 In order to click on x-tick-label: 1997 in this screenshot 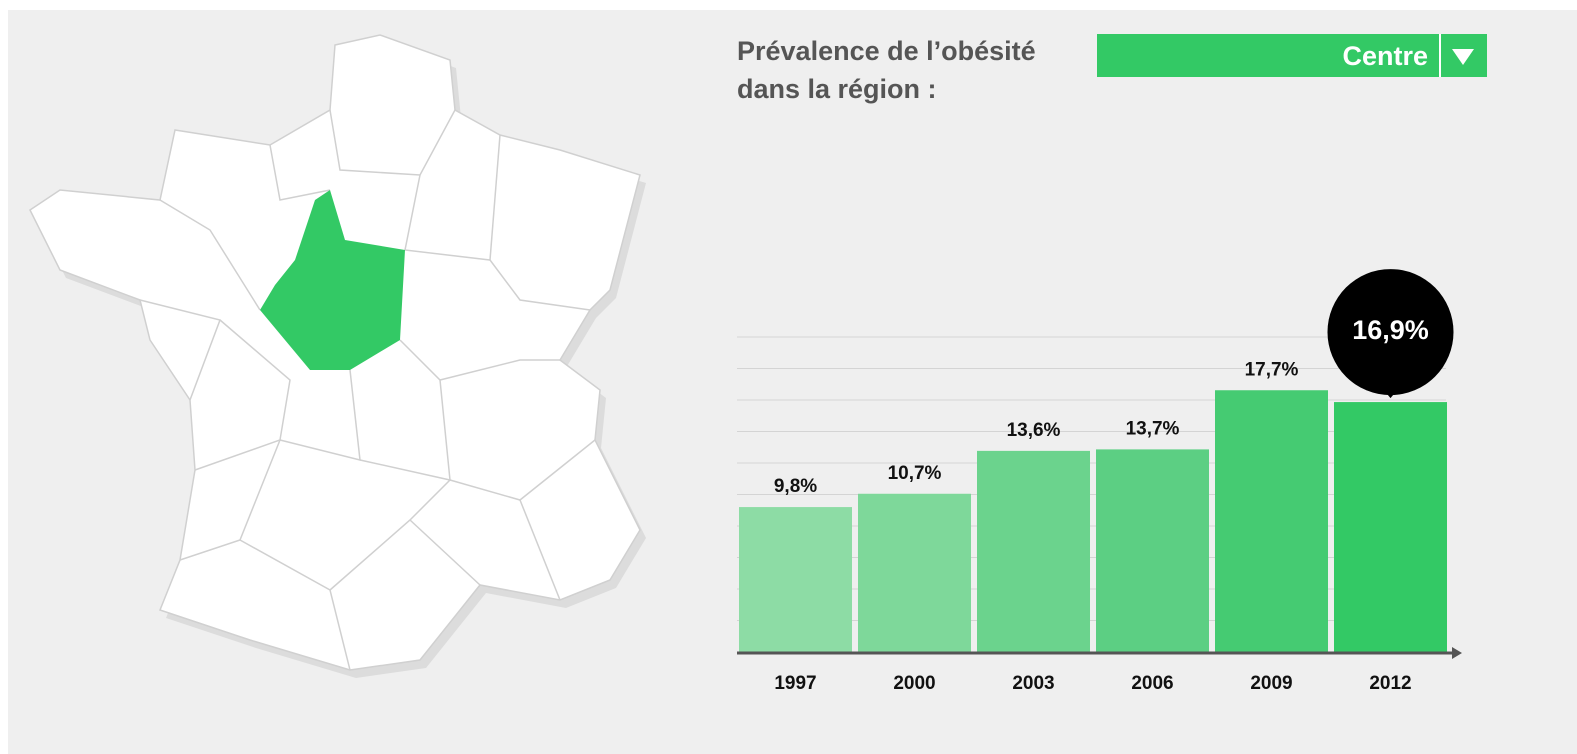, I will do `click(795, 683)`.